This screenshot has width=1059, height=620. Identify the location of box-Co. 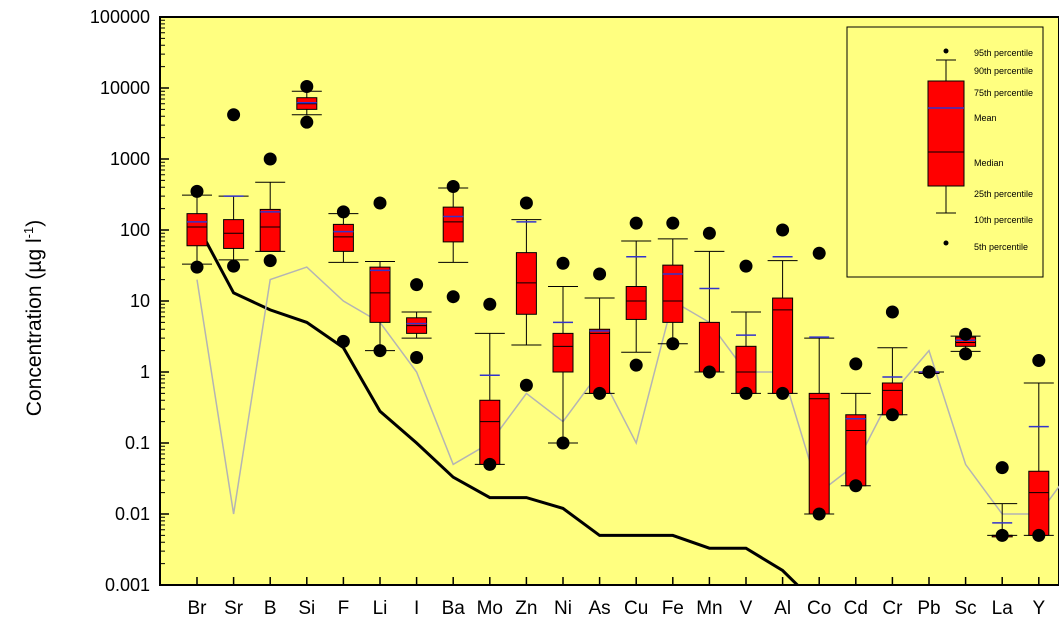
(819, 383).